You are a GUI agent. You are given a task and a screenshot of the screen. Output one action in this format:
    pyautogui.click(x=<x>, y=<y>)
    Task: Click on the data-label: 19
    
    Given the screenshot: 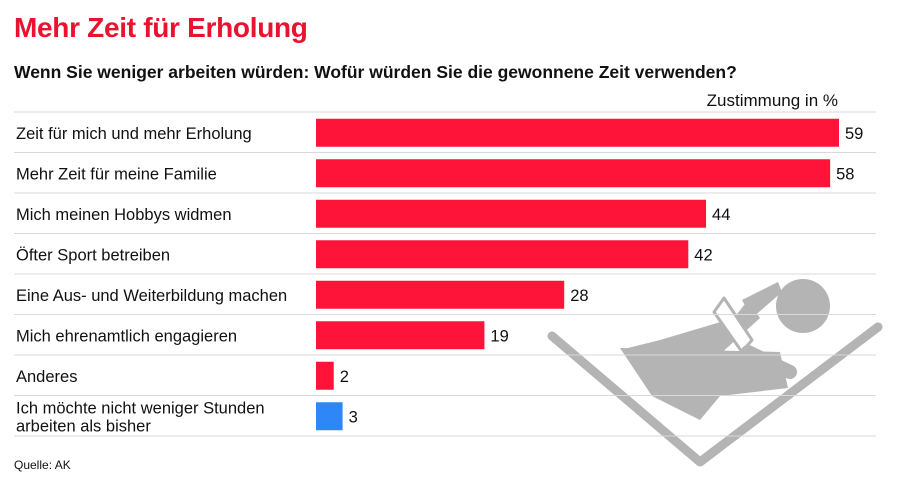 What is the action you would take?
    pyautogui.click(x=499, y=336)
    